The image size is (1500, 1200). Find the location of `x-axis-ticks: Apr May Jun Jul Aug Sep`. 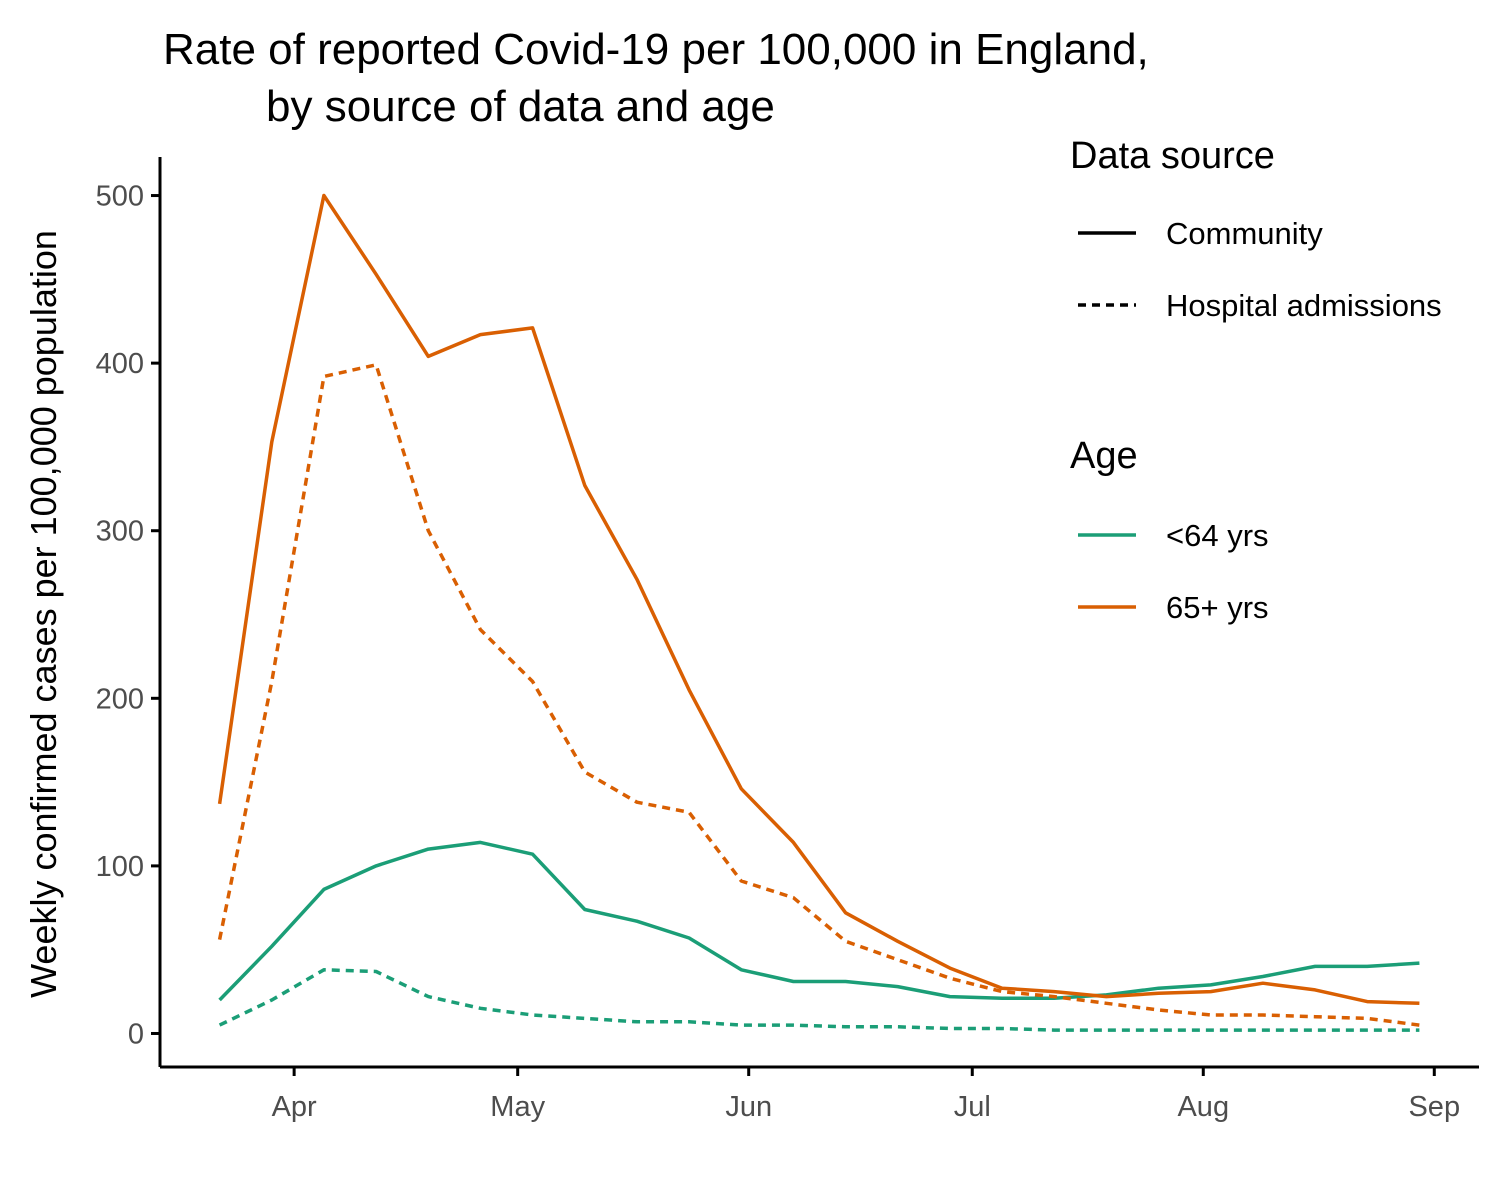

x-axis-ticks: Apr May Jun Jul Aug Sep is located at coordinates (866, 1095).